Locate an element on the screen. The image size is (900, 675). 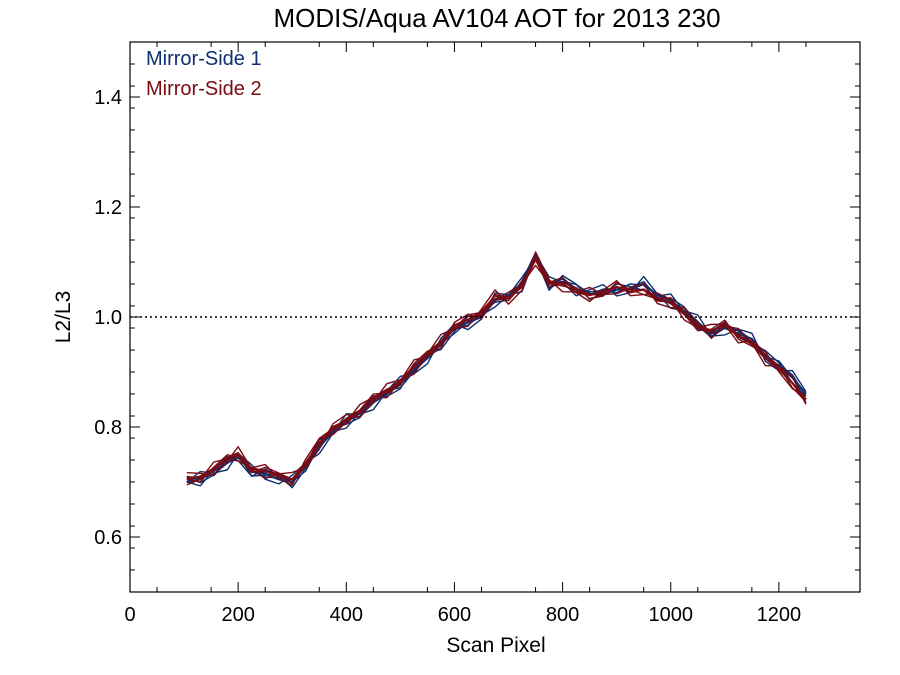
x-tick-label: 800 is located at coordinates (562, 615).